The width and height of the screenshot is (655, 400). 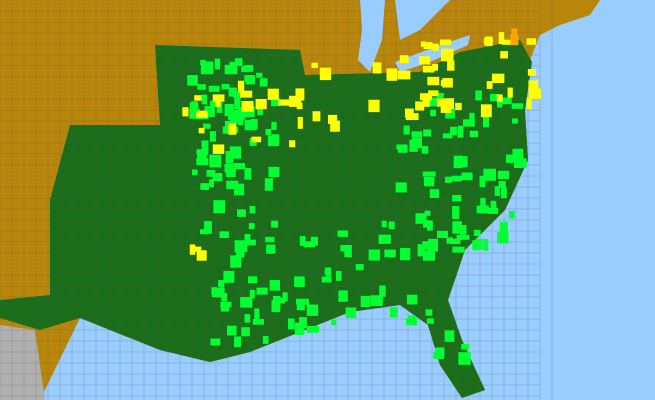 What do you see at coordinates (371, 36) in the screenshot?
I see `lake-michigan` at bounding box center [371, 36].